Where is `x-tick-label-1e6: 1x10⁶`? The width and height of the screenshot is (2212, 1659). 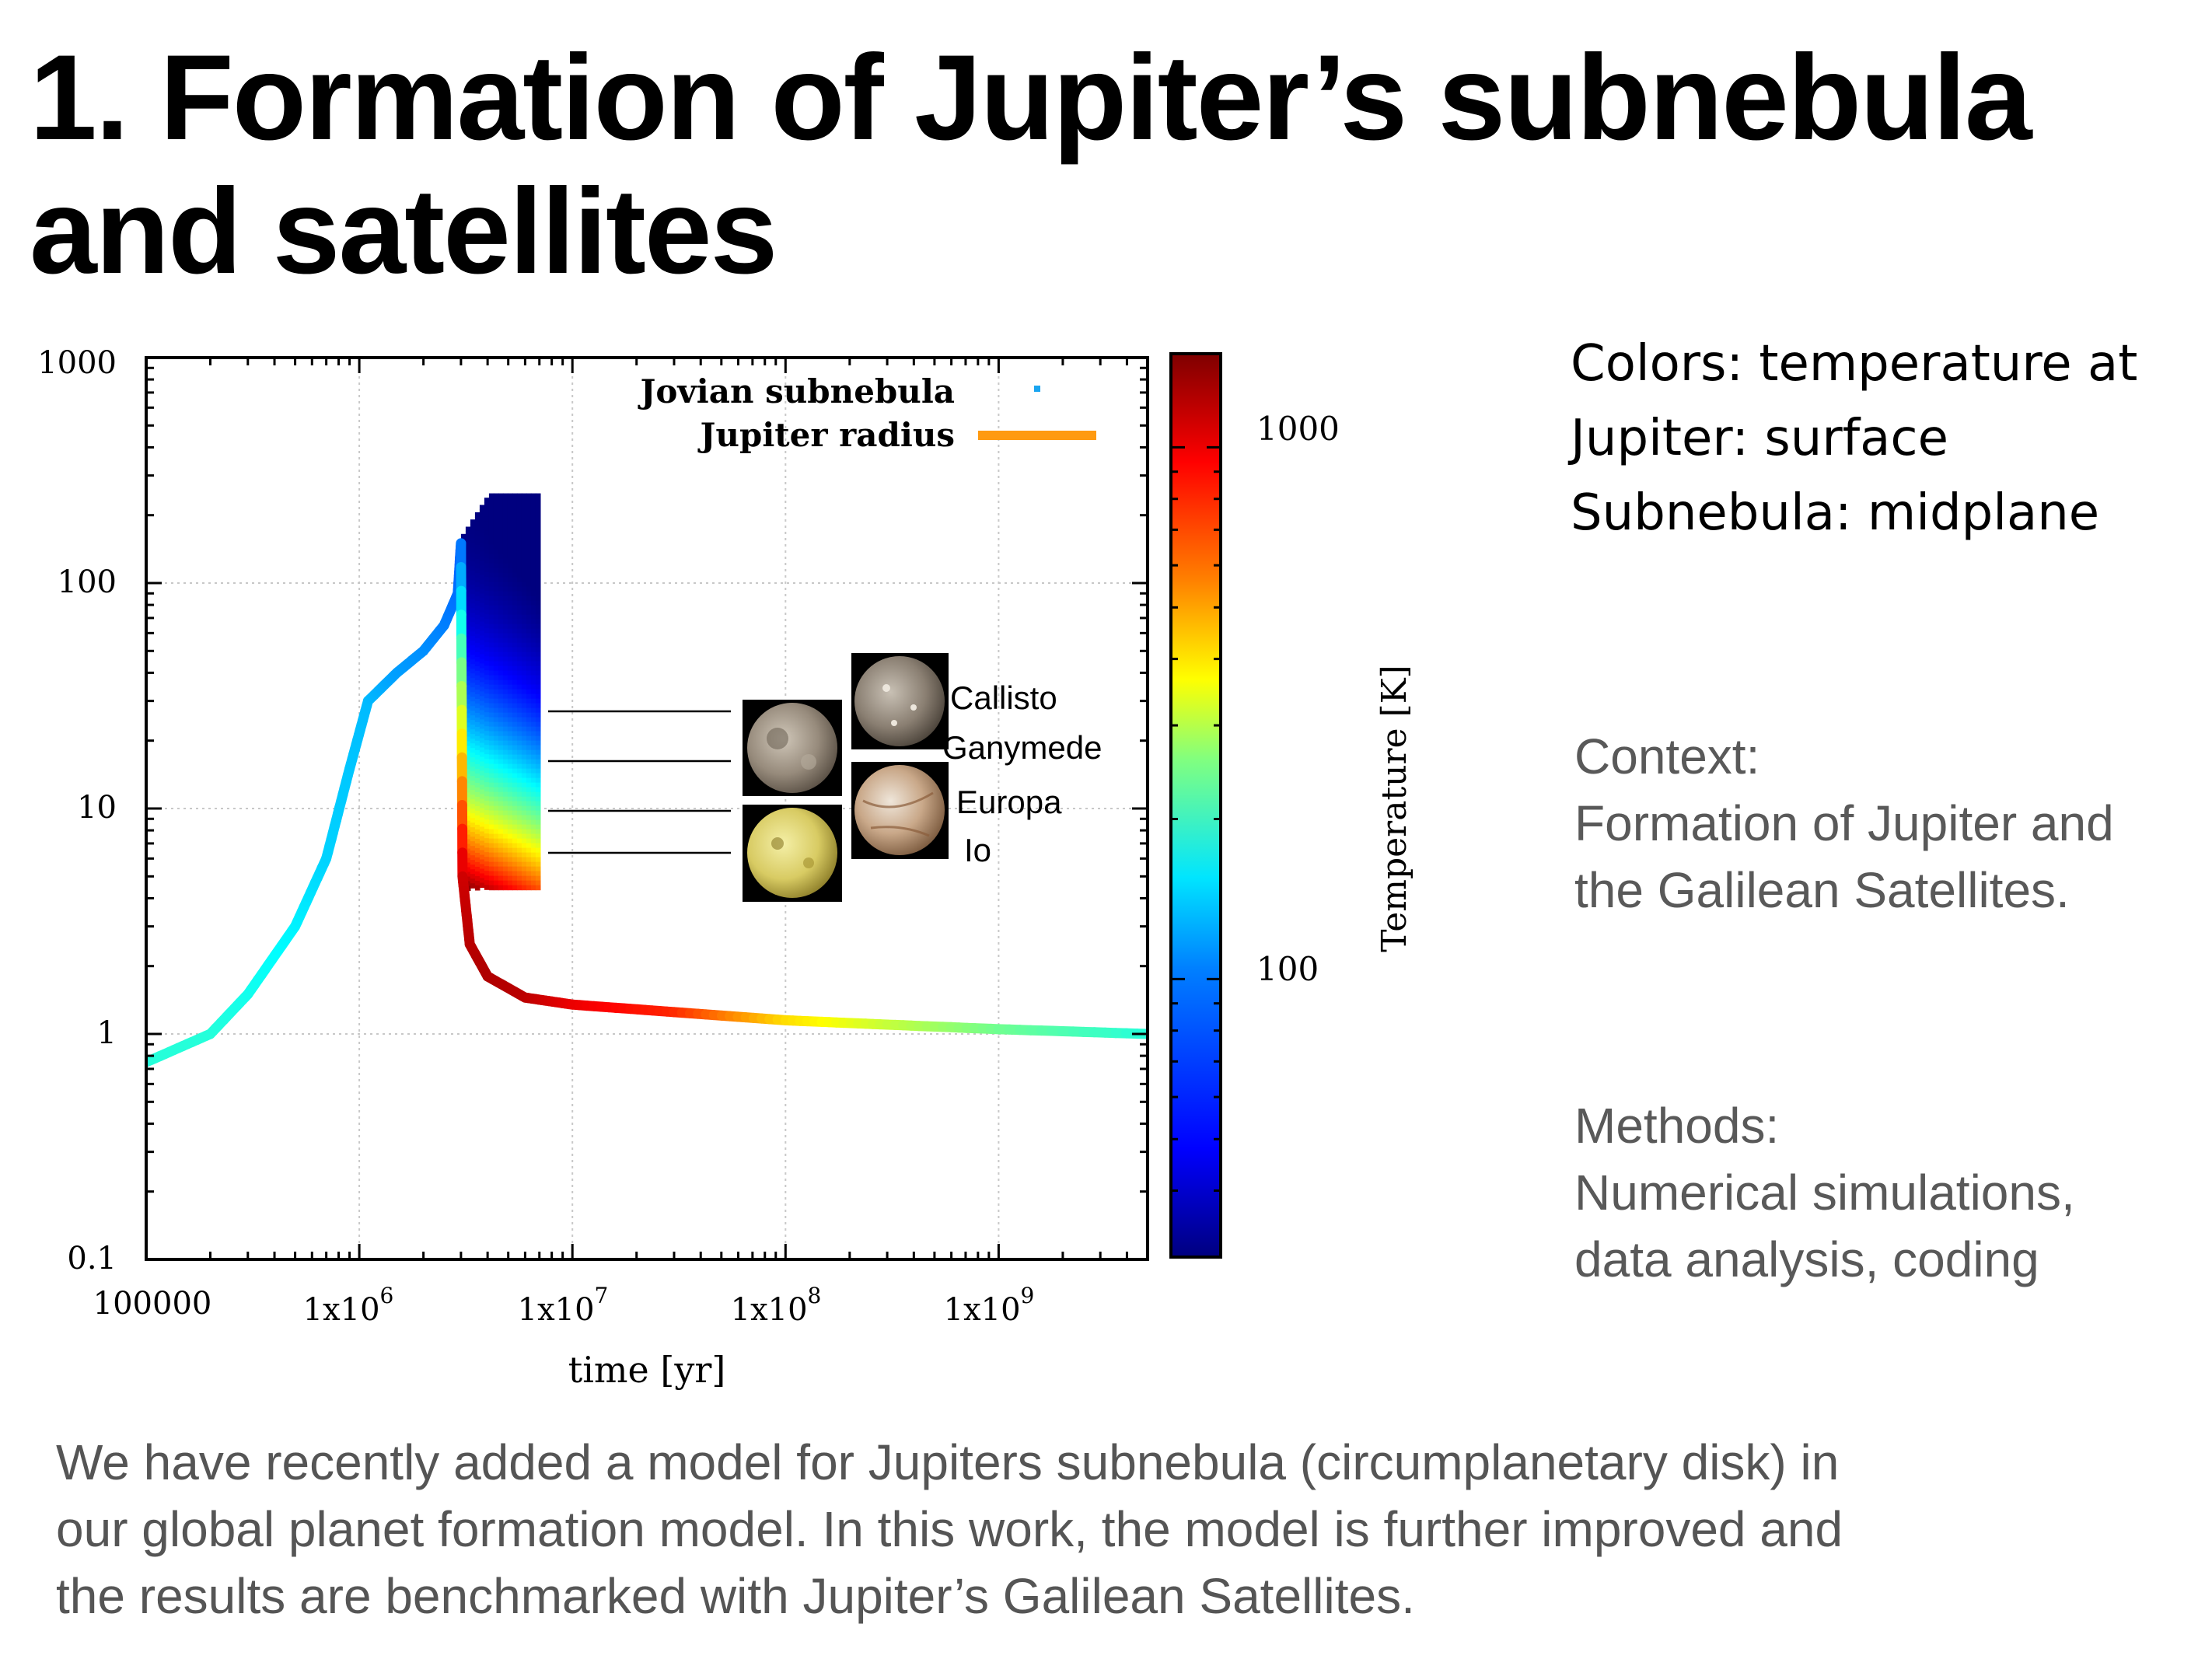 x-tick-label-1e6: 1x10⁶ is located at coordinates (348, 1305).